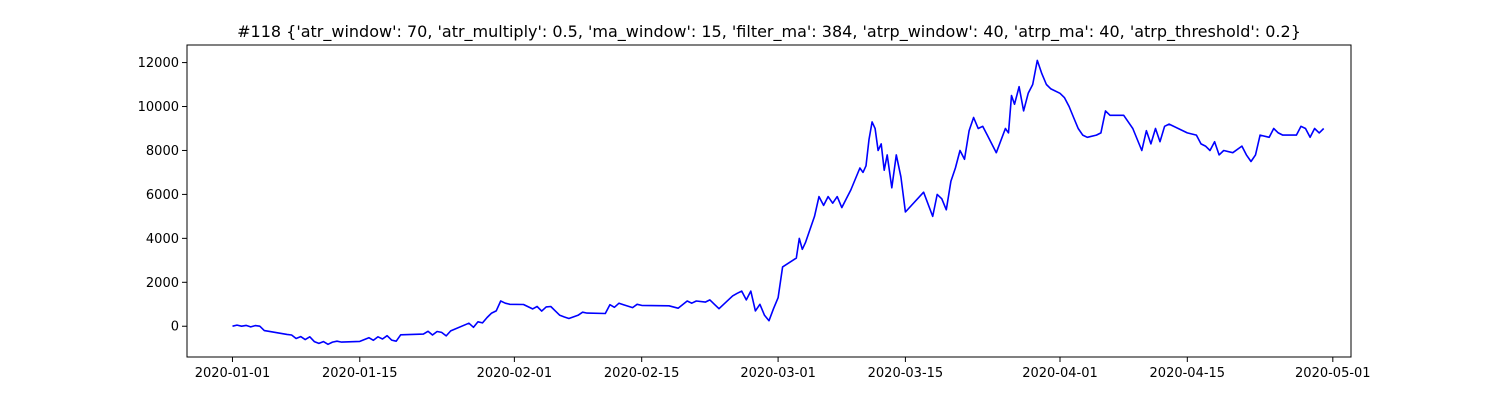 Image resolution: width=1500 pixels, height=404 pixels. Describe the element at coordinates (906, 373) in the screenshot. I see `x-tick-label-5: 2020-03-15` at that location.